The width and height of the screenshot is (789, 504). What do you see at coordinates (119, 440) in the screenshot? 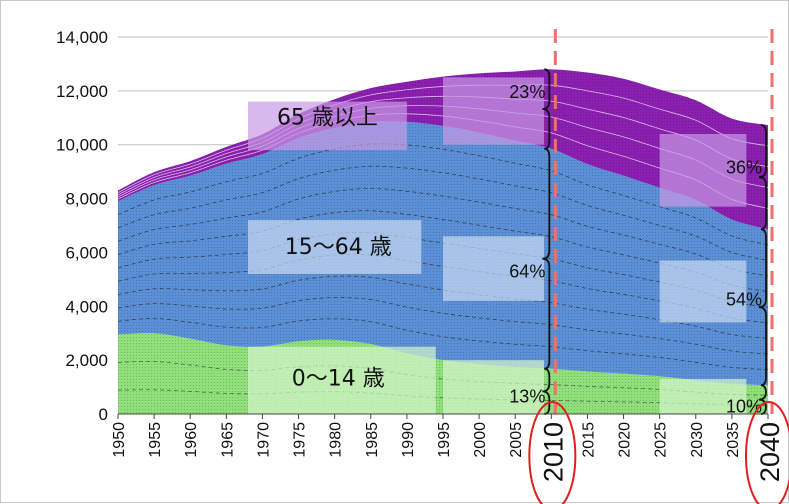
I see `x-tick-label: 1950` at bounding box center [119, 440].